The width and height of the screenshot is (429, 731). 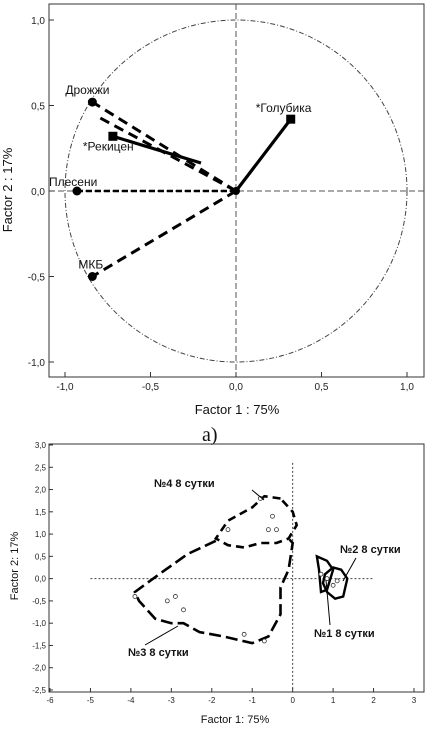 I want to click on group-label: №1 8 сутки, so click(x=344, y=634).